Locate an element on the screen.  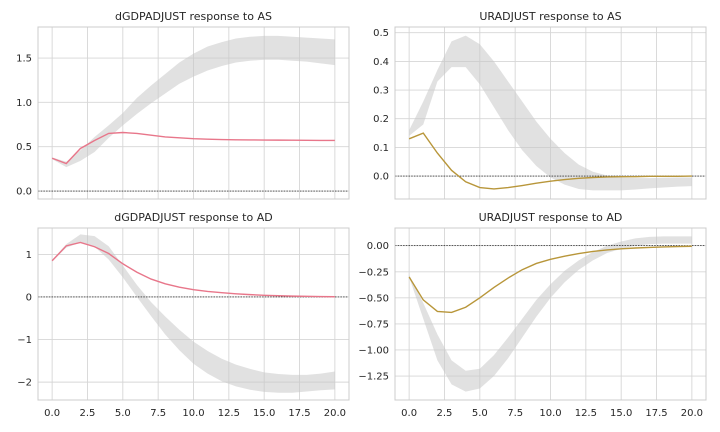
y-tick-label: 0.00 is located at coordinates (378, 246).